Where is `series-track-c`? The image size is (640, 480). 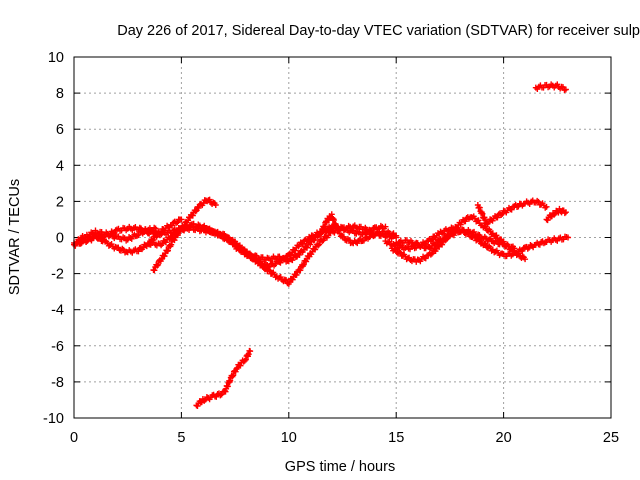
series-track-c is located at coordinates (117, 234).